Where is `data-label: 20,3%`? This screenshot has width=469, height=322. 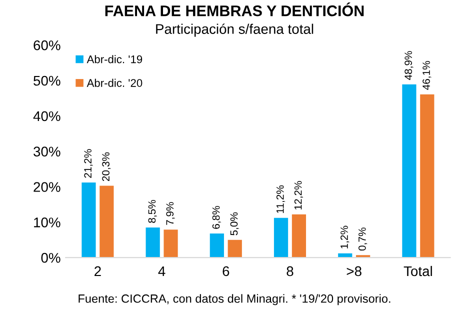
data-label: 20,3% is located at coordinates (106, 167).